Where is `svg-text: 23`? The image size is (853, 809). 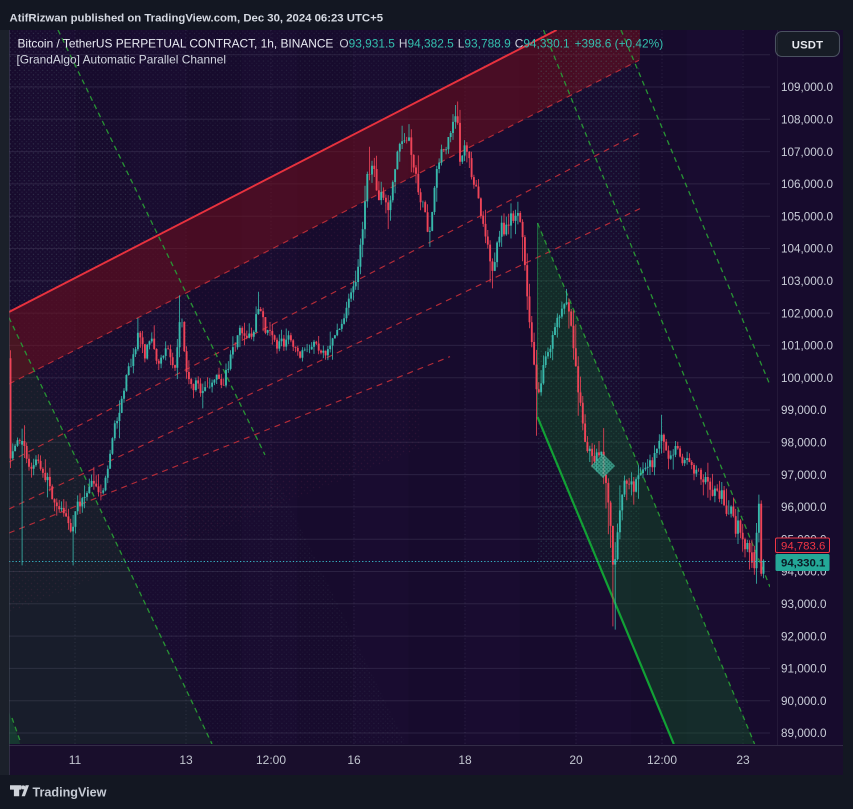
svg-text: 23 is located at coordinates (743, 760).